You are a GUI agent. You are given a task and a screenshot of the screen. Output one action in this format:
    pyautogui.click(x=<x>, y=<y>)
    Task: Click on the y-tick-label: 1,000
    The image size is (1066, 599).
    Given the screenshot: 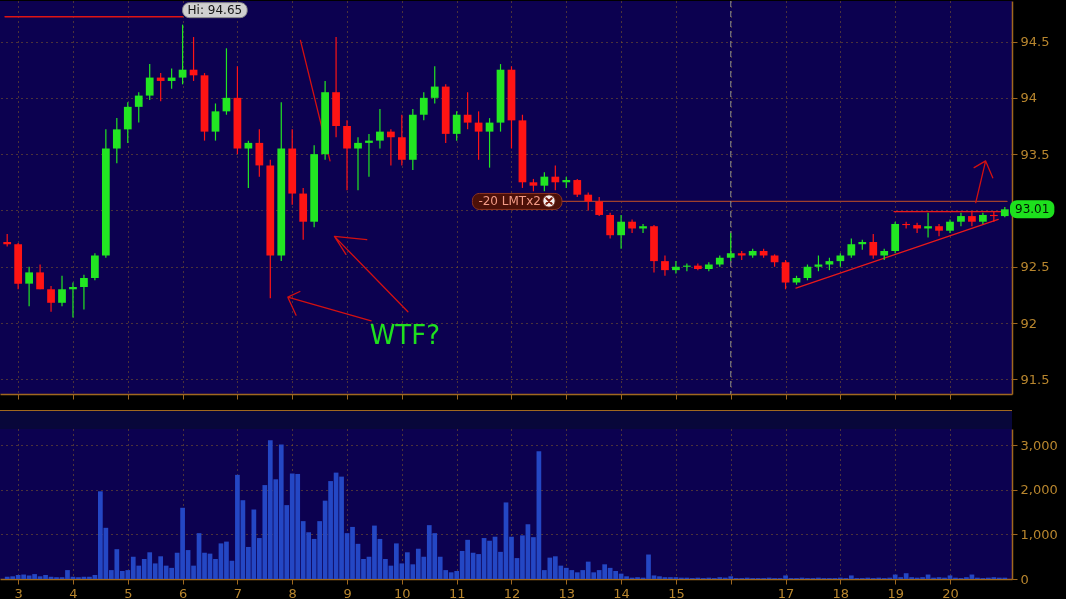 What is the action you would take?
    pyautogui.click(x=1039, y=534)
    